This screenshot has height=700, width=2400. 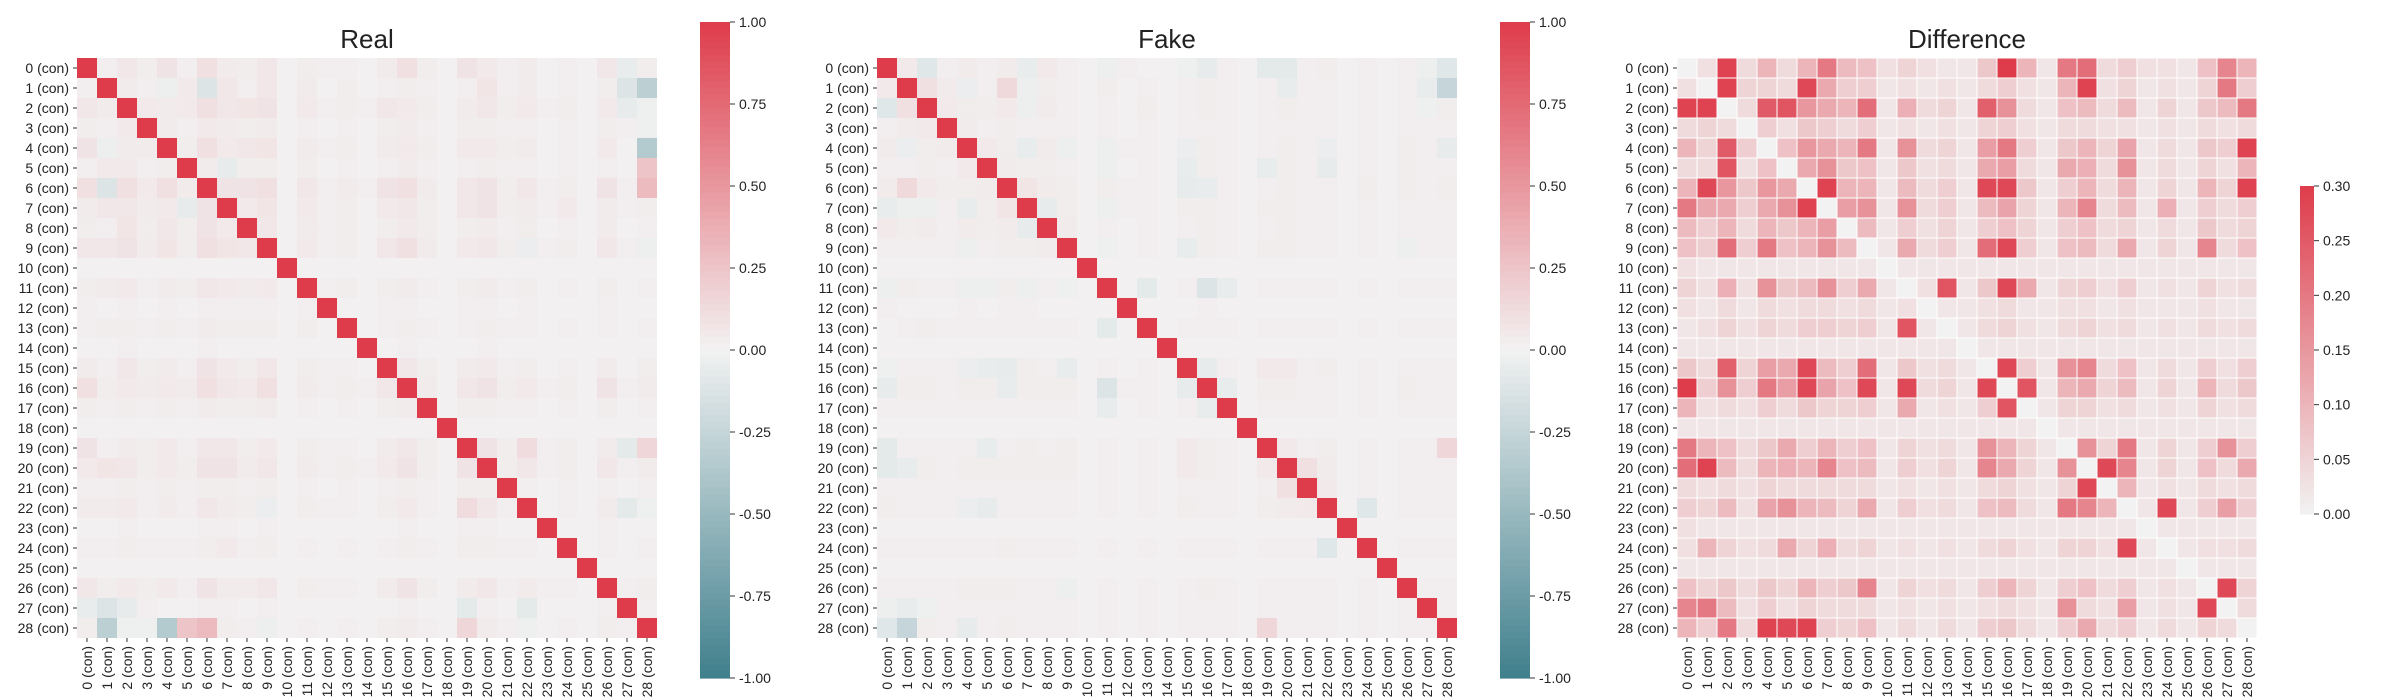 What do you see at coordinates (1727, 668) in the screenshot?
I see `x-tick-label: 2 (con)` at bounding box center [1727, 668].